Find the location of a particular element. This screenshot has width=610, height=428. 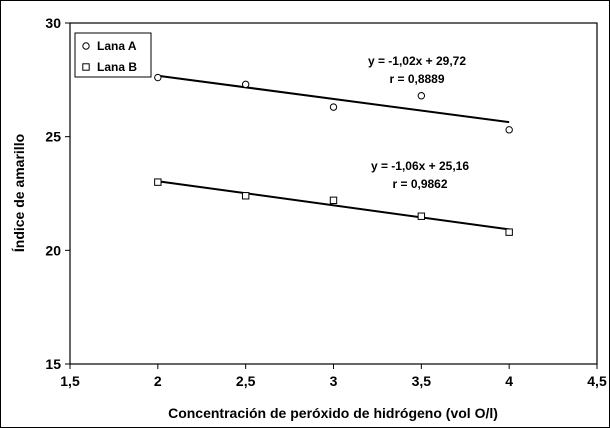

trendline-lana-b is located at coordinates (333, 205).